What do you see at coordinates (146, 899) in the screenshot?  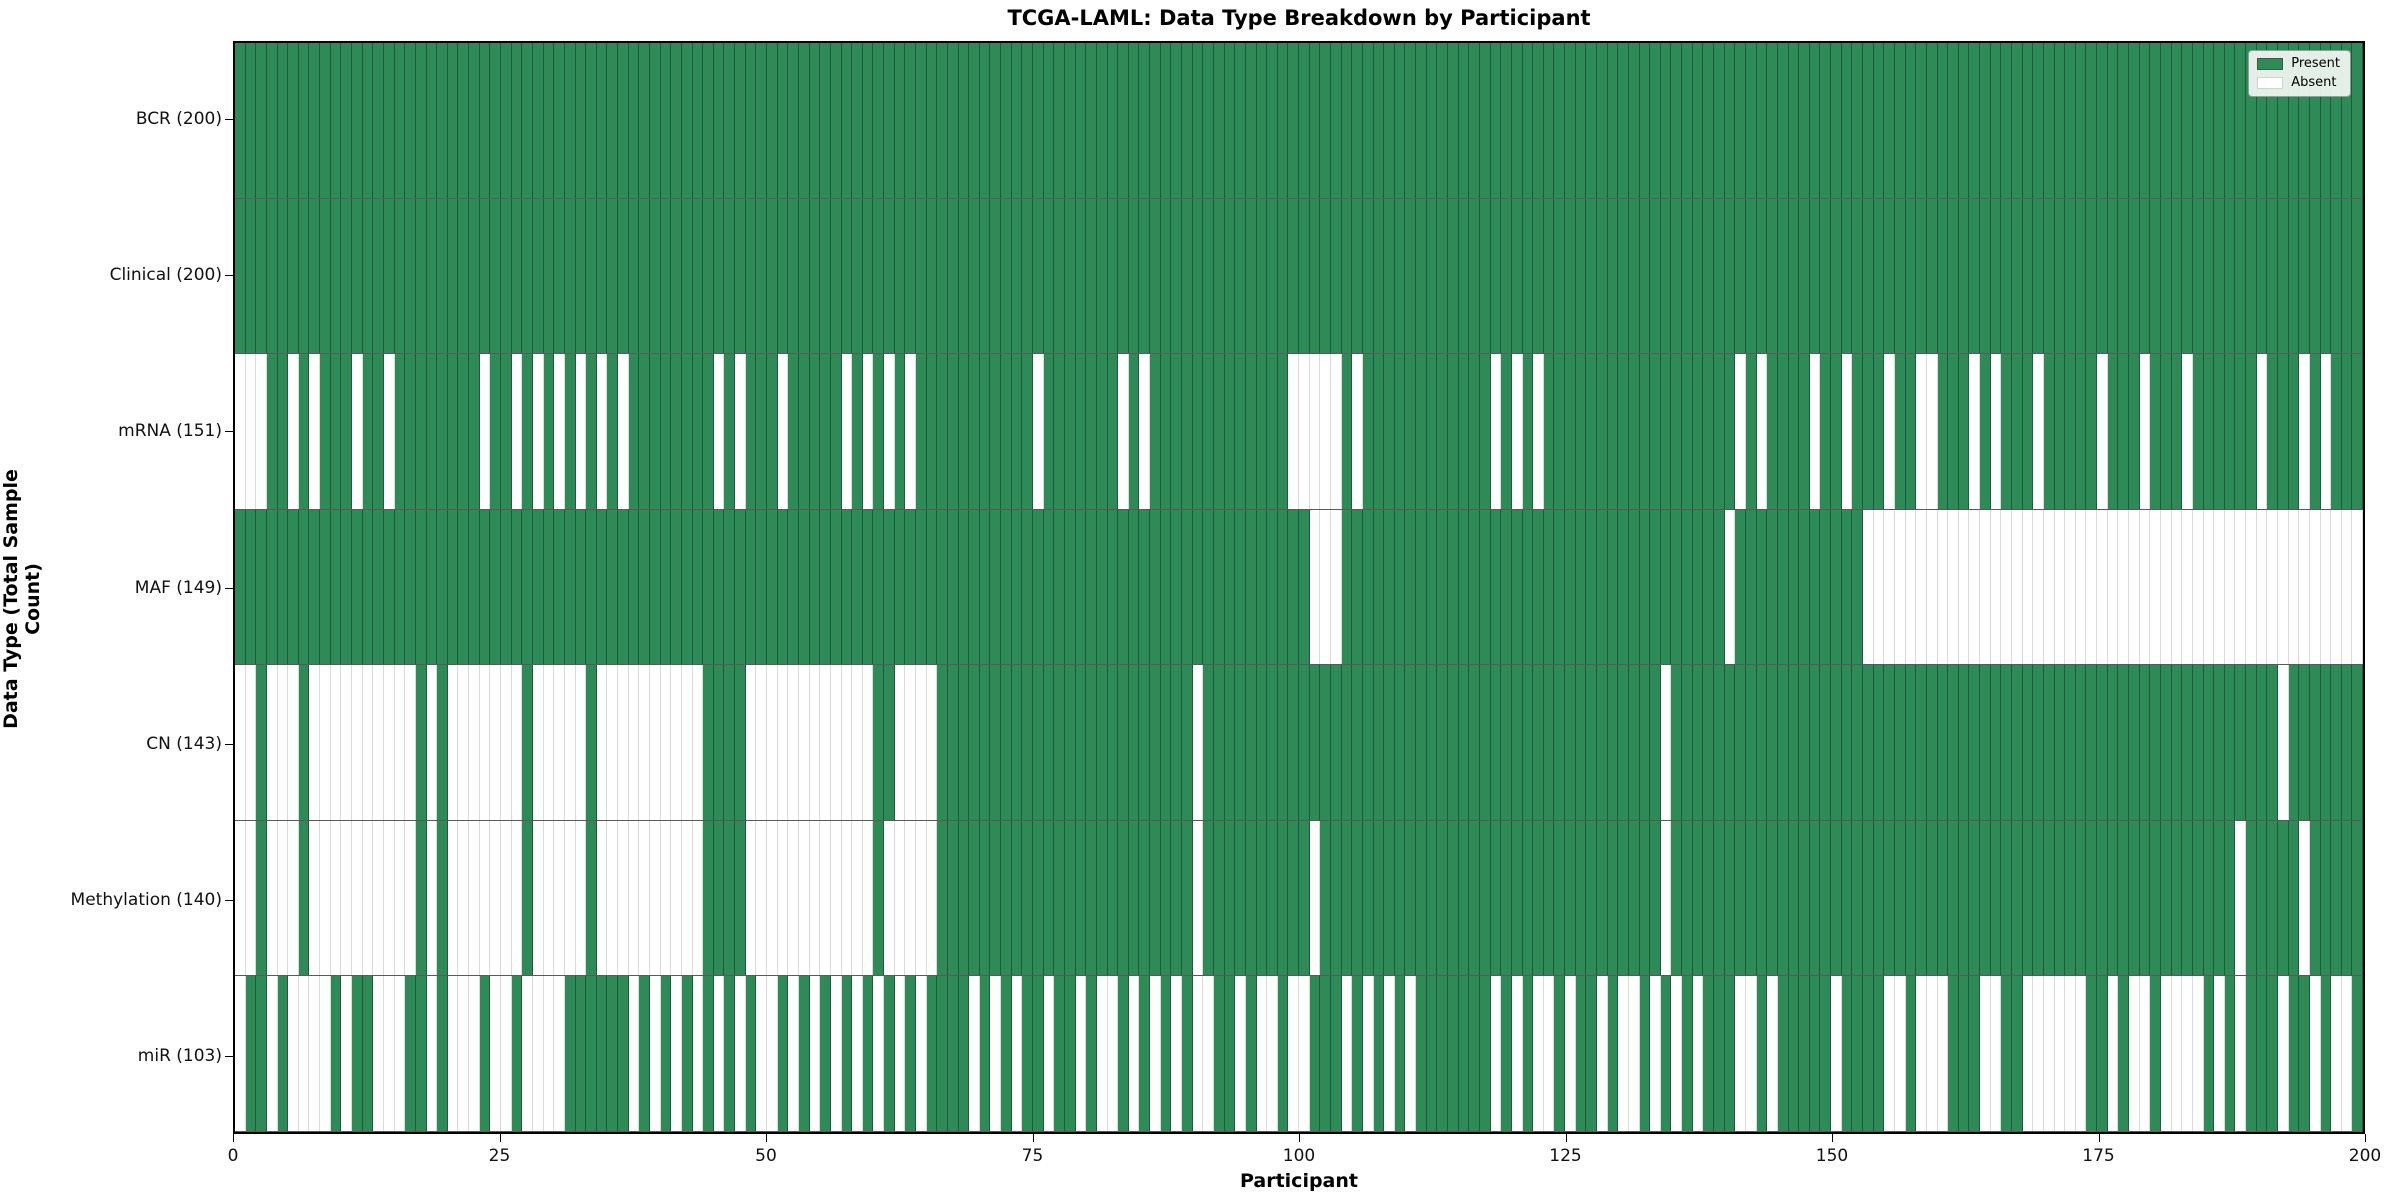 I see `y-tick-label-Methylation: Methylation (140)` at bounding box center [146, 899].